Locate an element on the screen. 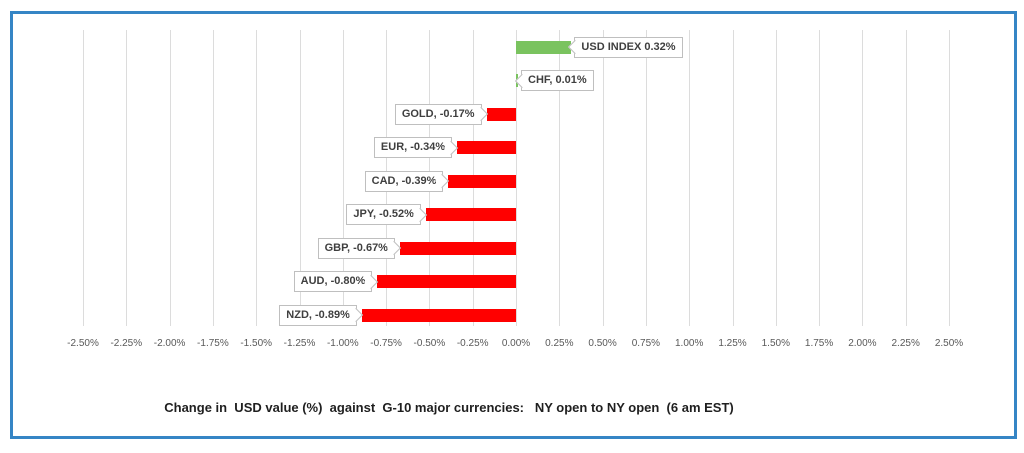  bar-aud is located at coordinates (446, 282).